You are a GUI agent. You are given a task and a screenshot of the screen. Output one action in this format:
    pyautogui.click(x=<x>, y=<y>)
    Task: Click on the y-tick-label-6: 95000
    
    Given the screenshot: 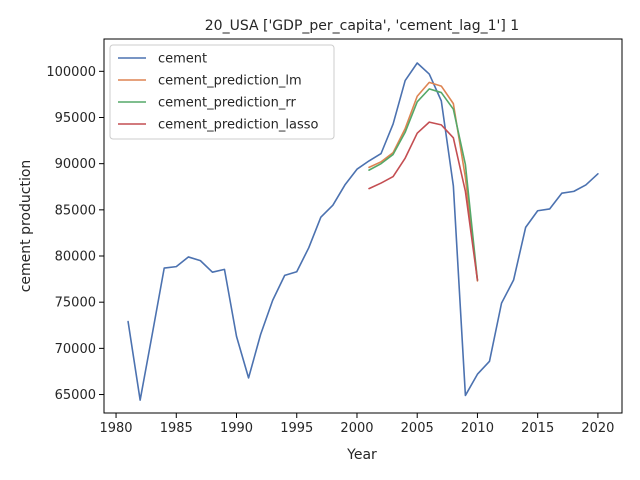 What is the action you would take?
    pyautogui.click(x=75, y=118)
    